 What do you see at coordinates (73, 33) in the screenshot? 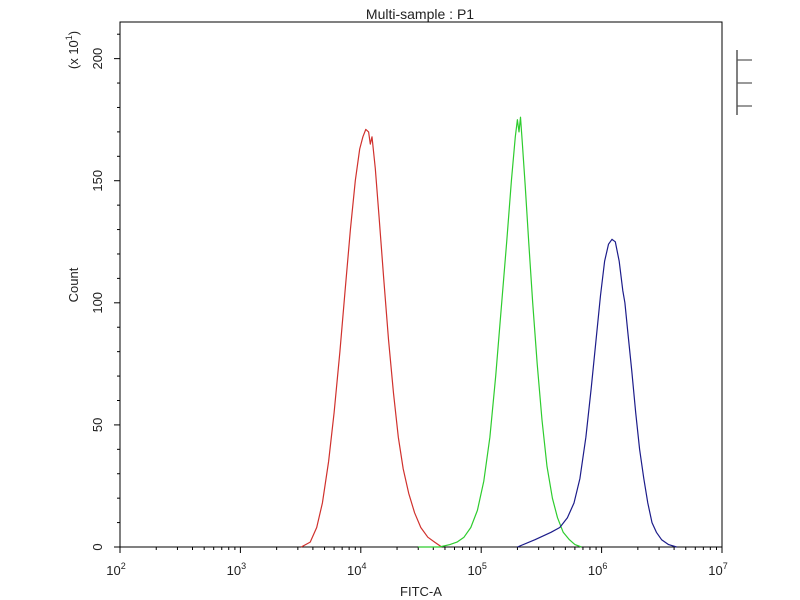
I see `y-multiplier-close: )` at bounding box center [73, 33].